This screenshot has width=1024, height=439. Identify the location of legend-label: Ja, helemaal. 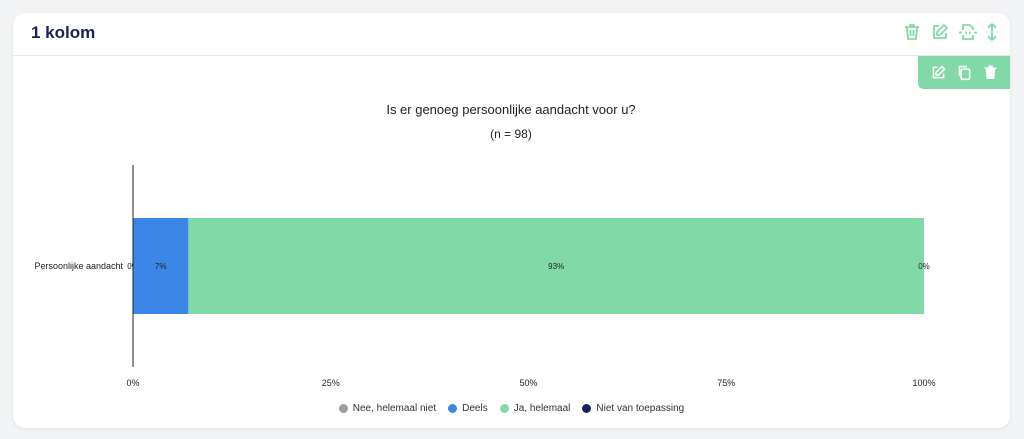
(542, 408).